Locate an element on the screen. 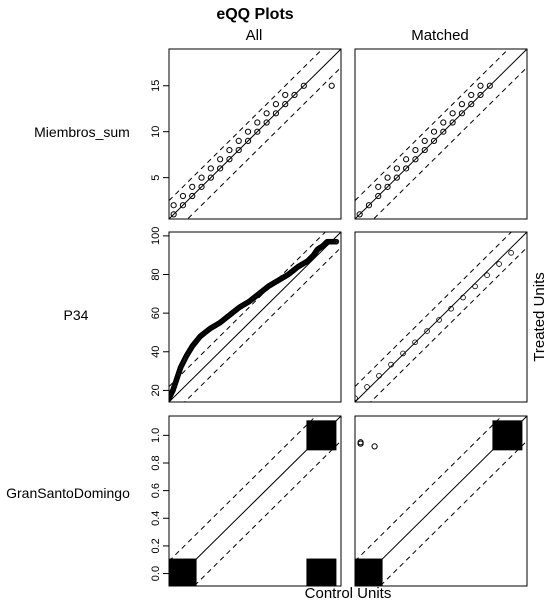  y-tick-label: 0.4 is located at coordinates (156, 518).